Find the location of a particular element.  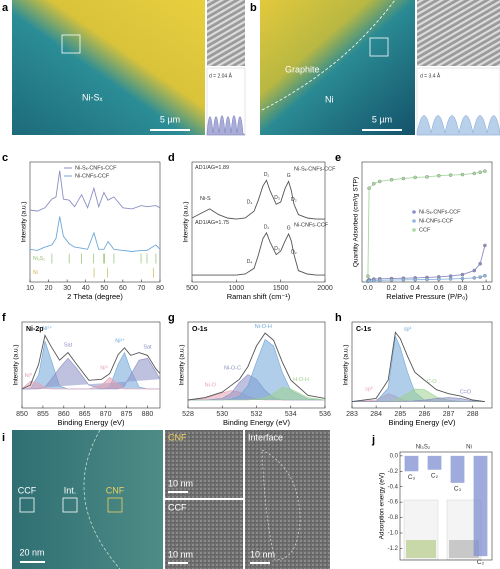

y-tick-label: -0.4 is located at coordinates (393, 487).